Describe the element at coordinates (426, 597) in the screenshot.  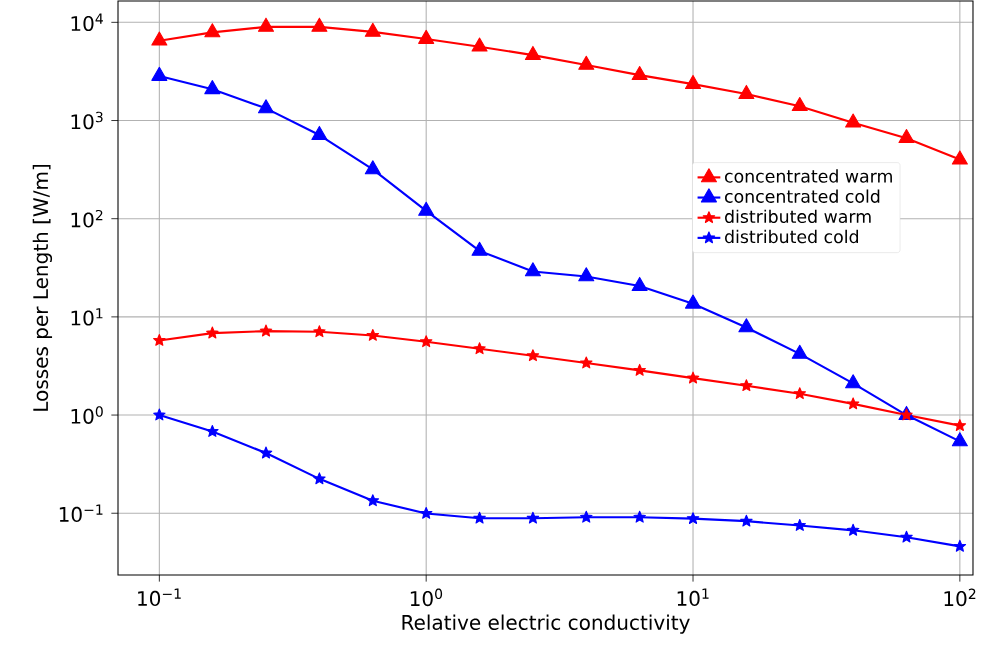
I see `x-tick-label: 10$^{0}$` at that location.